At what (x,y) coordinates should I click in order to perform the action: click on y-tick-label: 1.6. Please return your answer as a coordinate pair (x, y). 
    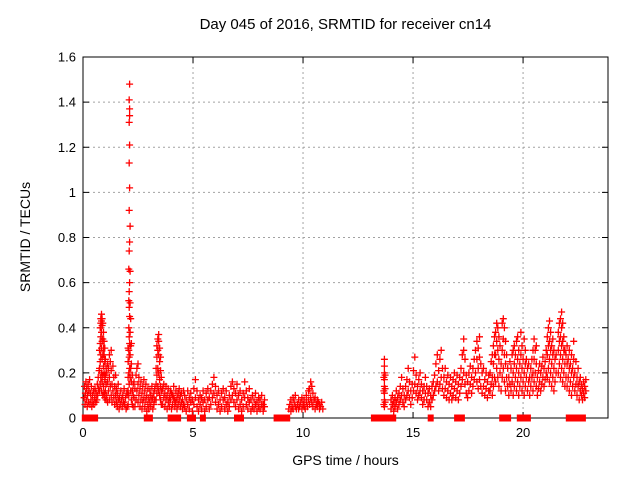
    Looking at the image, I should click on (67, 57).